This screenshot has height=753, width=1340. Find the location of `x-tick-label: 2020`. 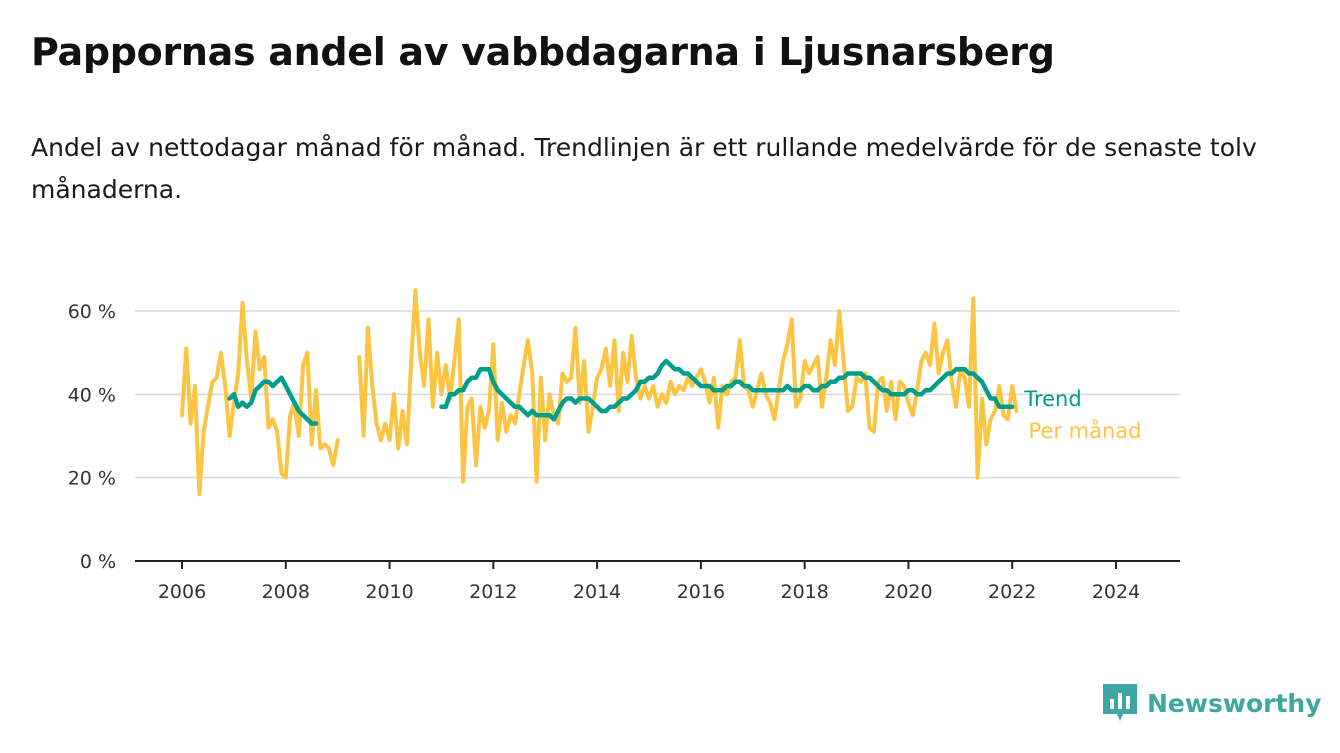

x-tick-label: 2020 is located at coordinates (908, 592).